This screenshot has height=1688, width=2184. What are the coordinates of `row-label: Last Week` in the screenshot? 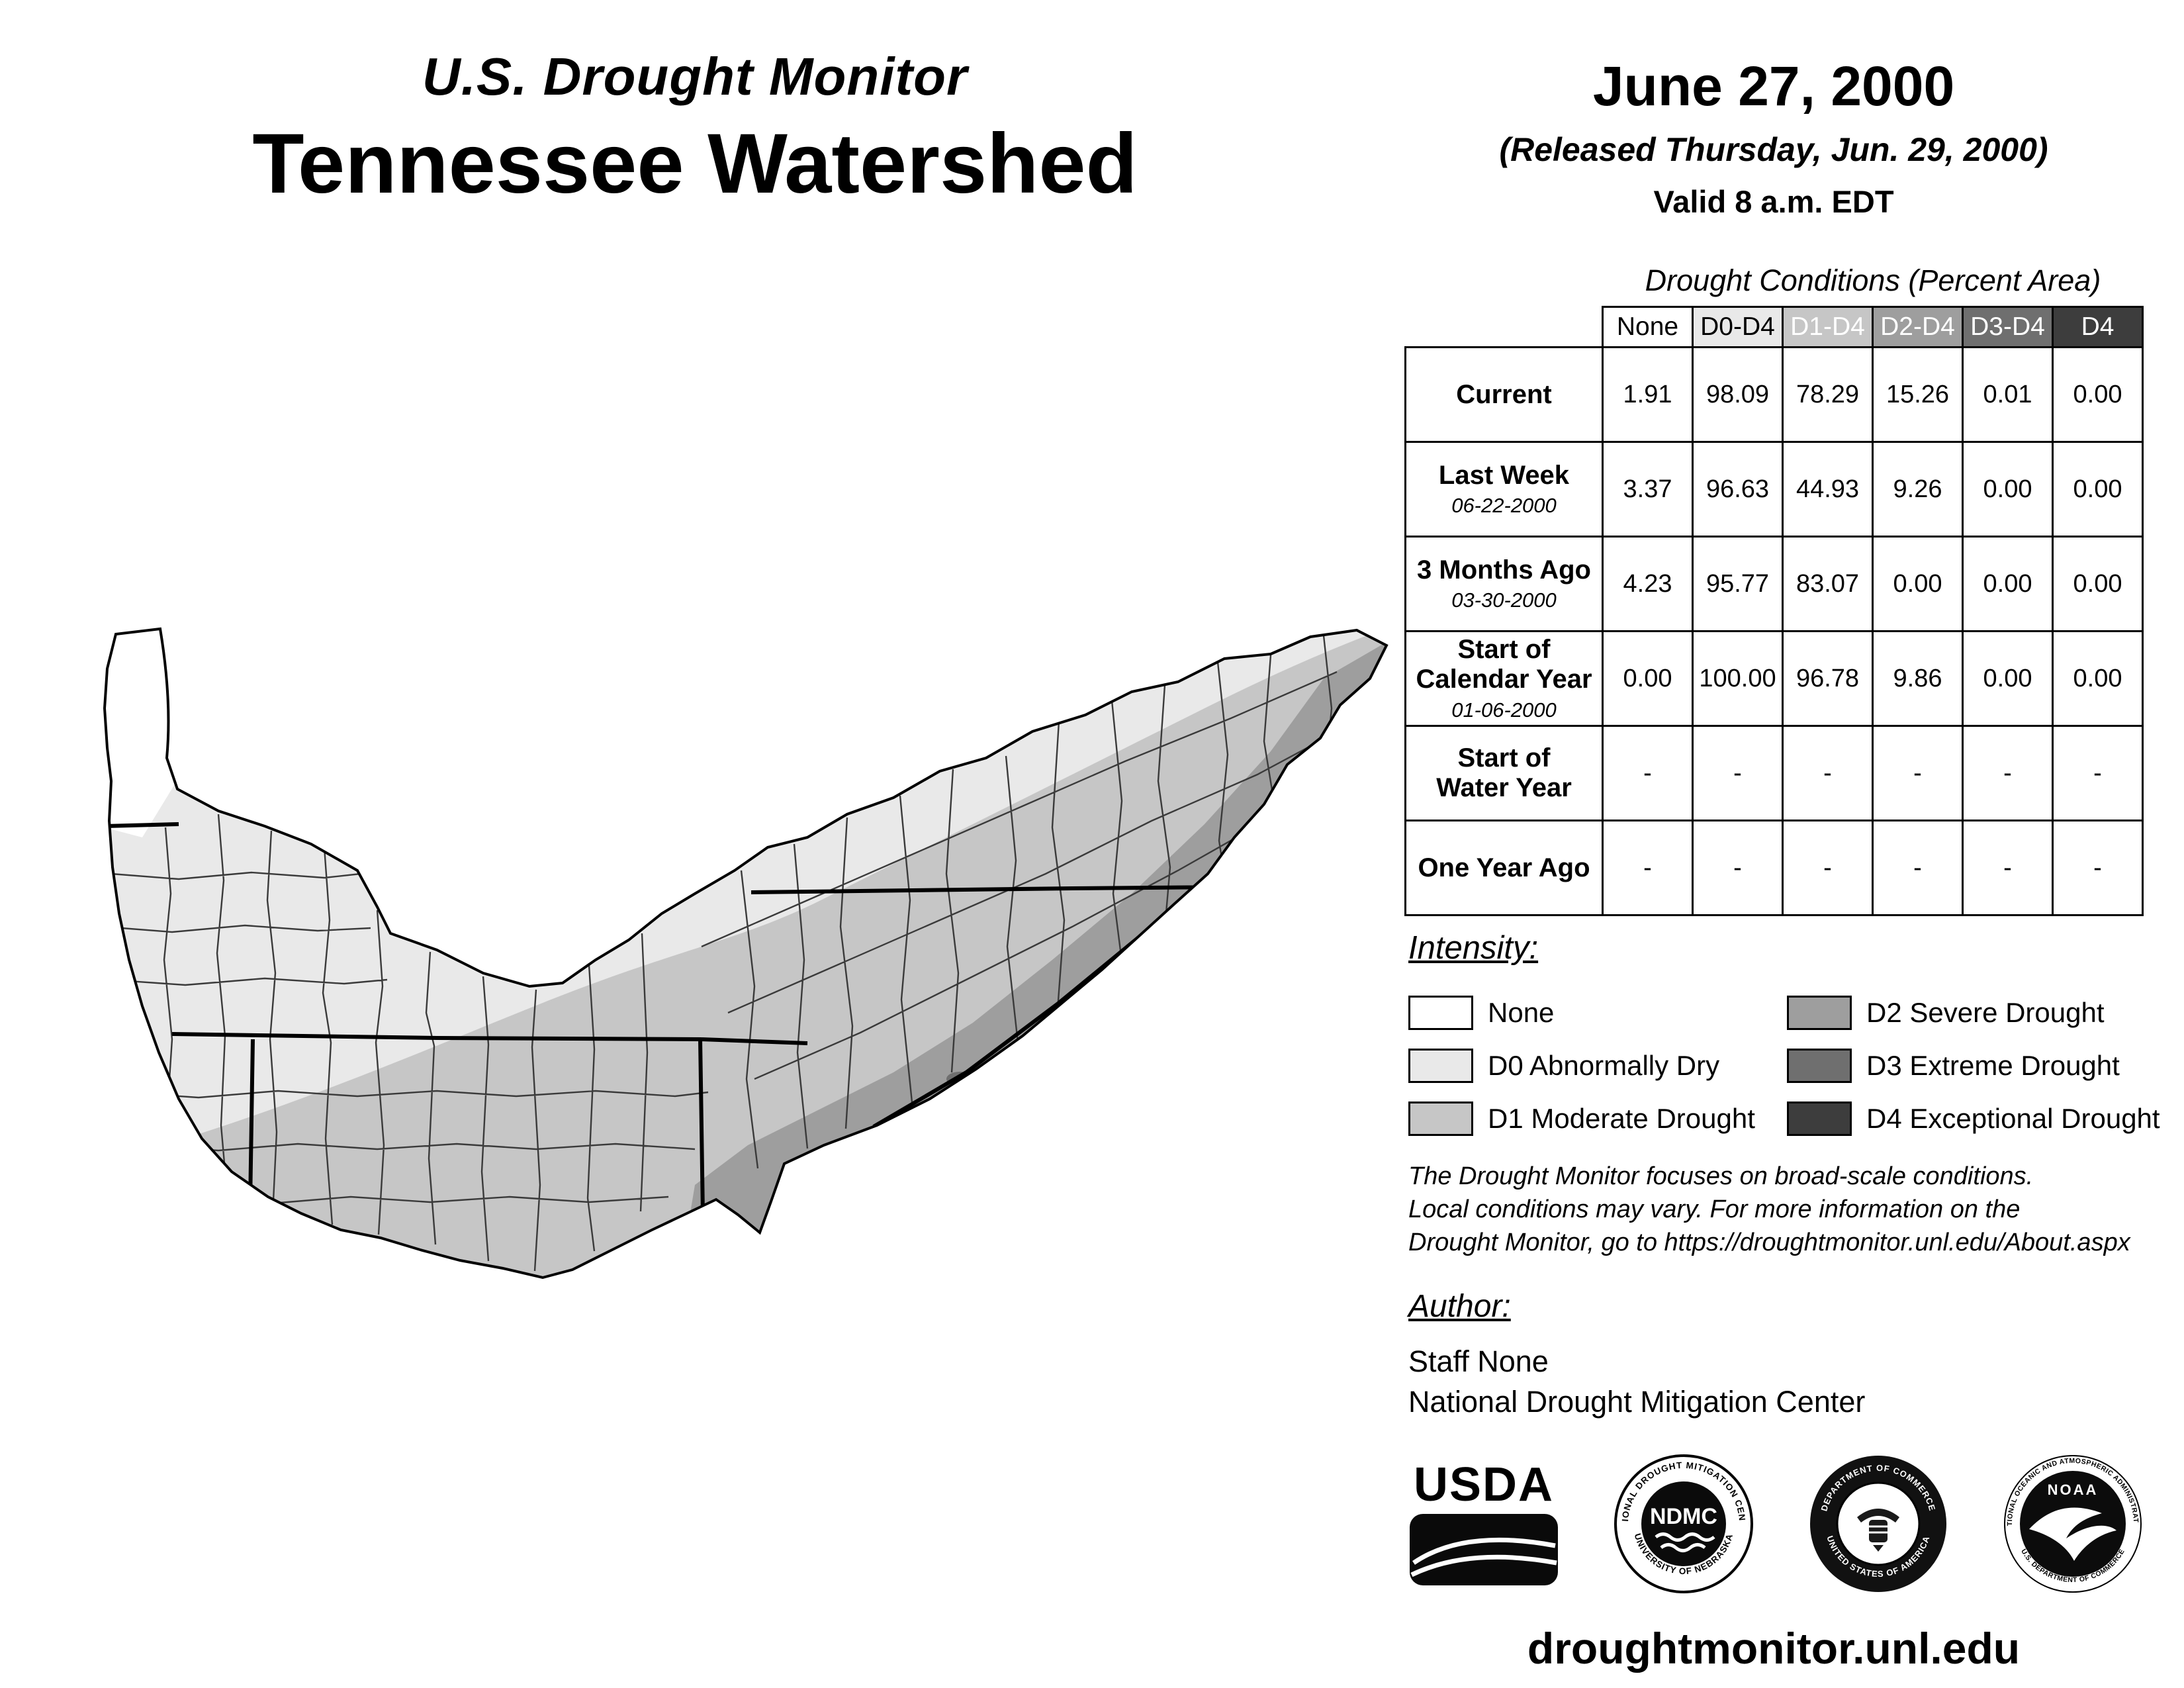 It's located at (1504, 475).